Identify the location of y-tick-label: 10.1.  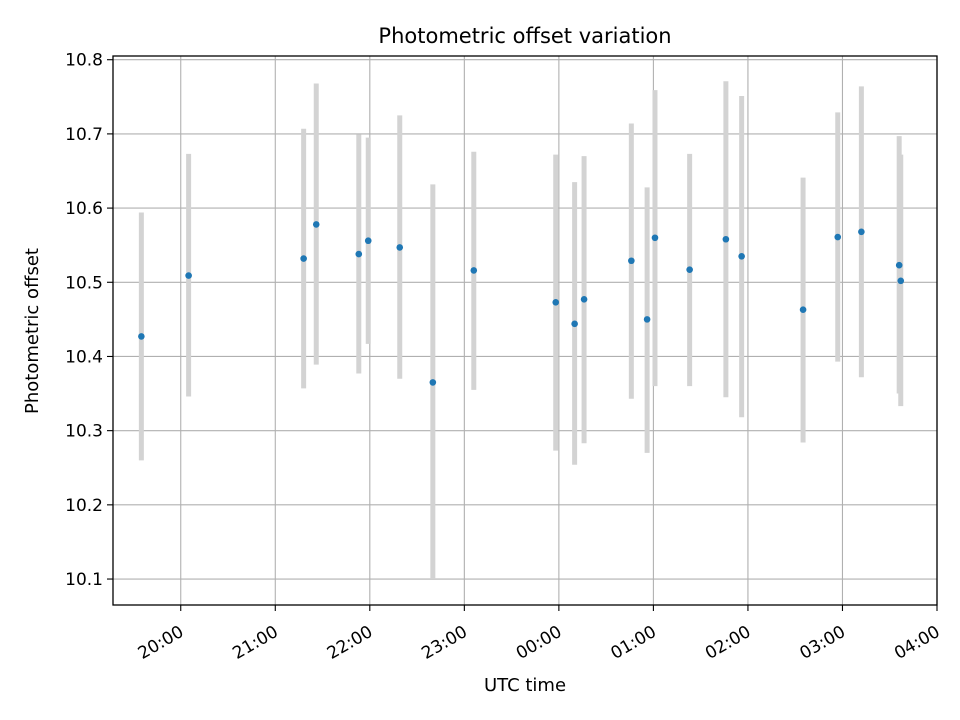
(84, 580).